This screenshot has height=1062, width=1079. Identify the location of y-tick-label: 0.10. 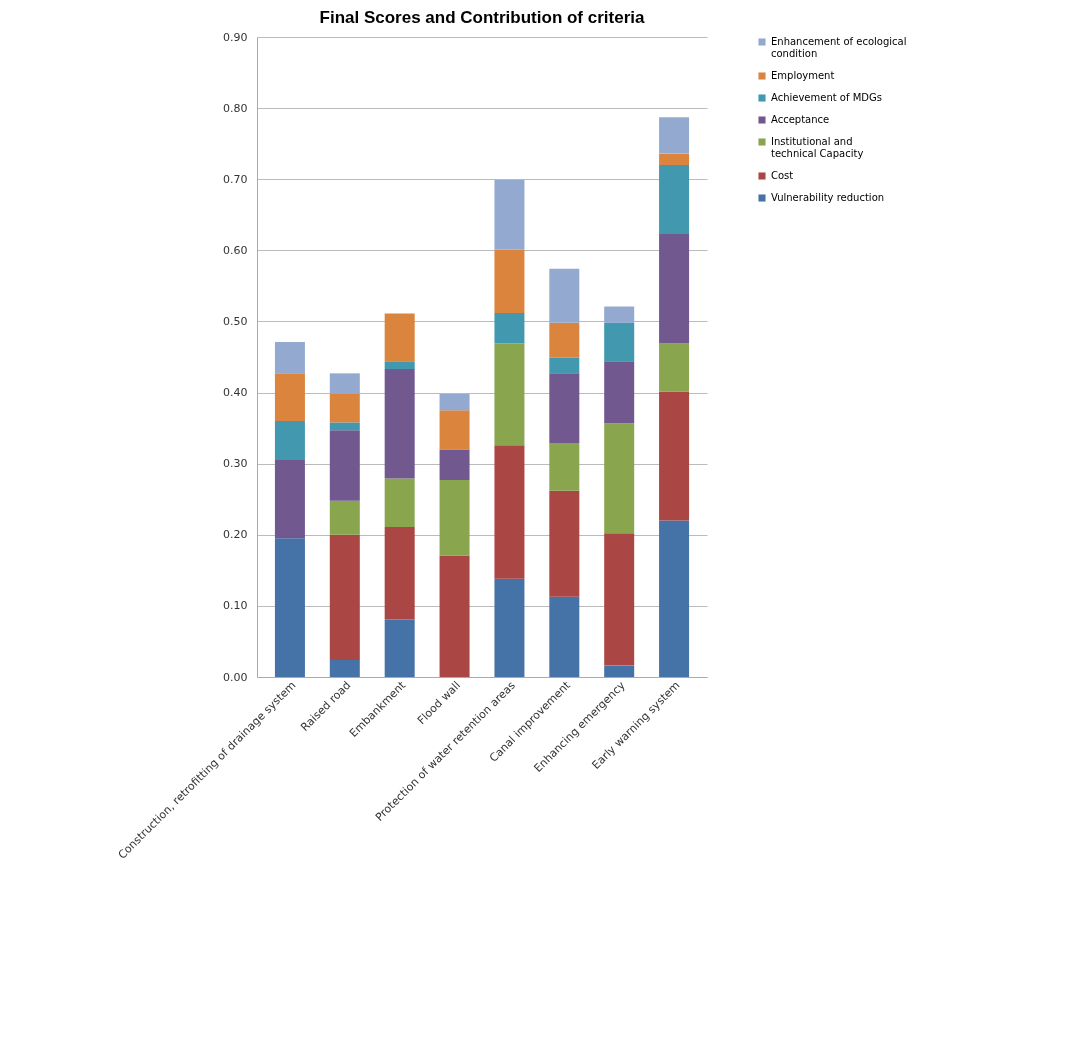
(235, 606).